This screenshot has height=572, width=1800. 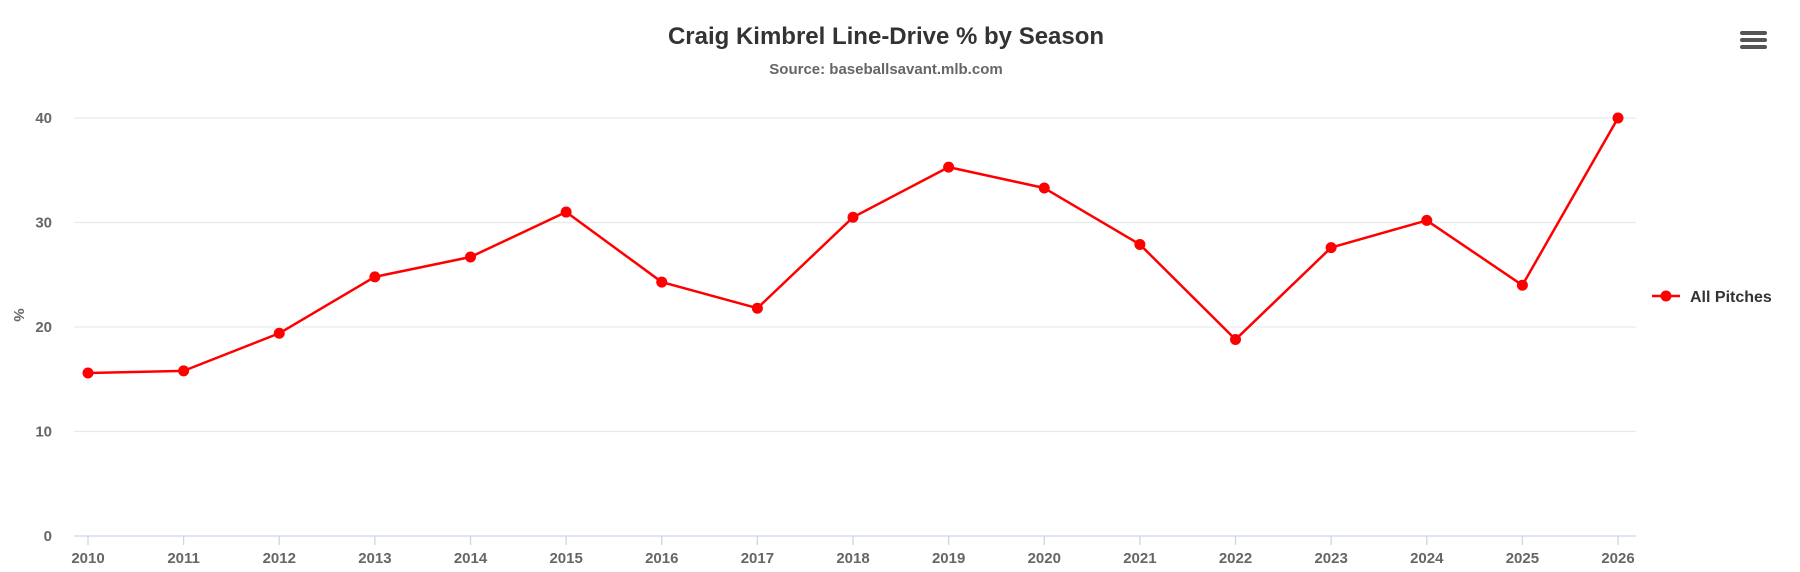 I want to click on legend-marker-swatch, so click(x=1666, y=296).